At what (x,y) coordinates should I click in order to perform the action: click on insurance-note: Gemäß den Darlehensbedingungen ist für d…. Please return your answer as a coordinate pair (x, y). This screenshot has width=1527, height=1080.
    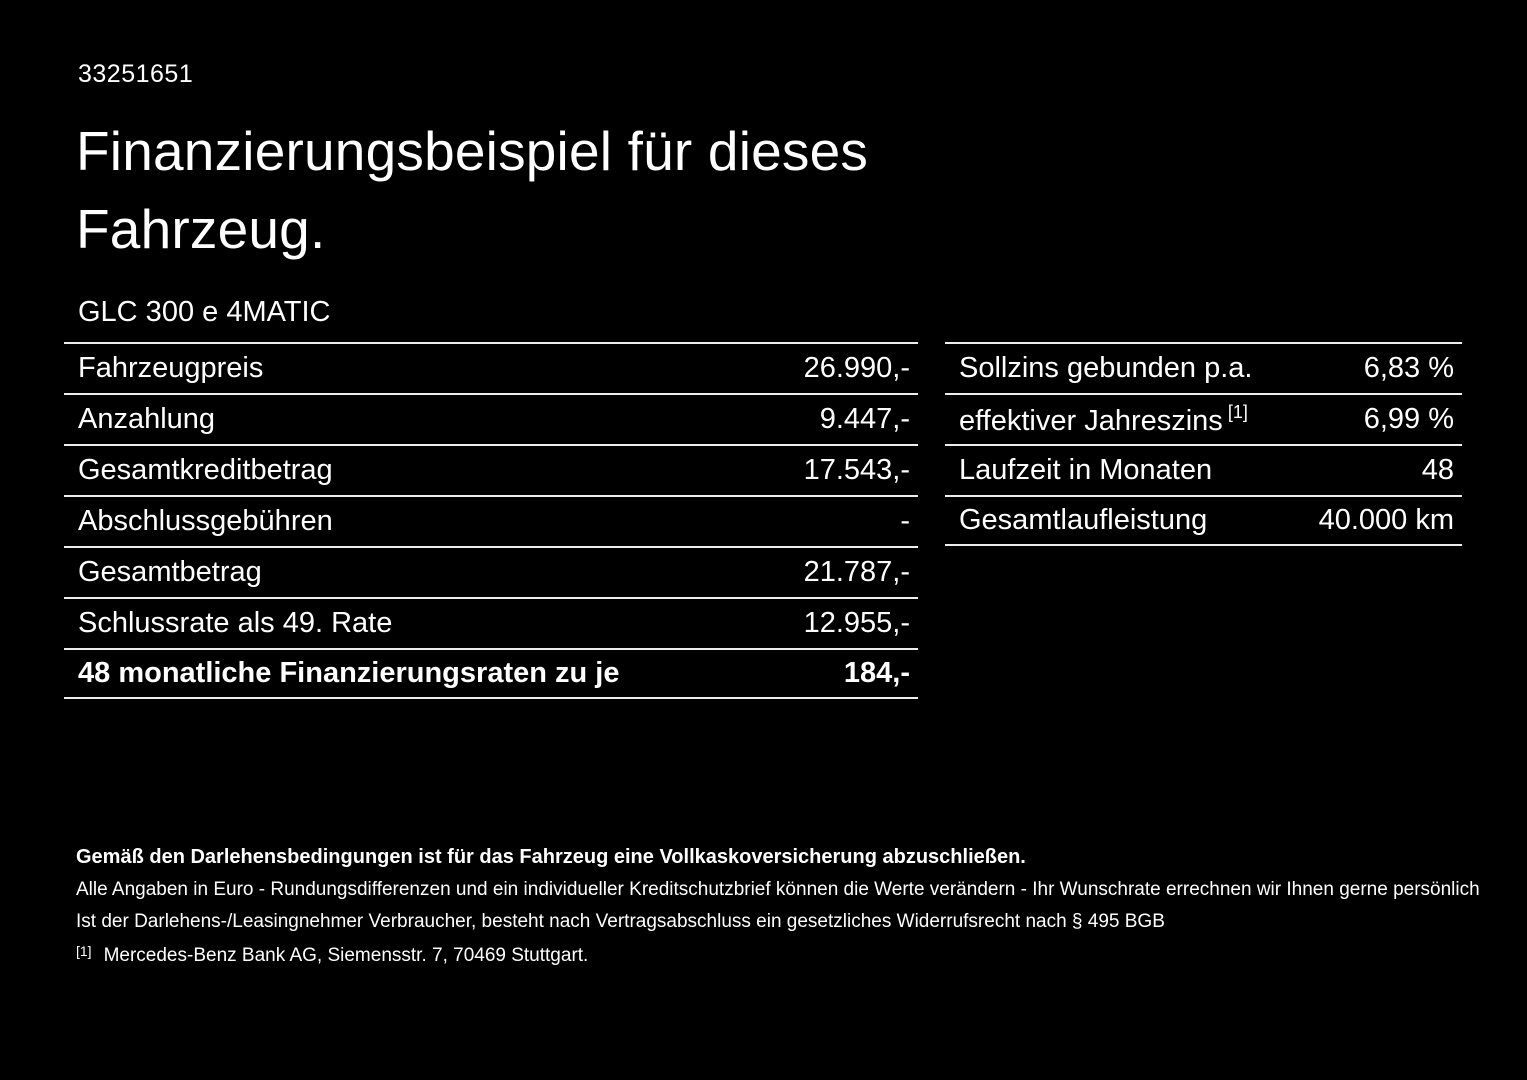
    Looking at the image, I should click on (551, 857).